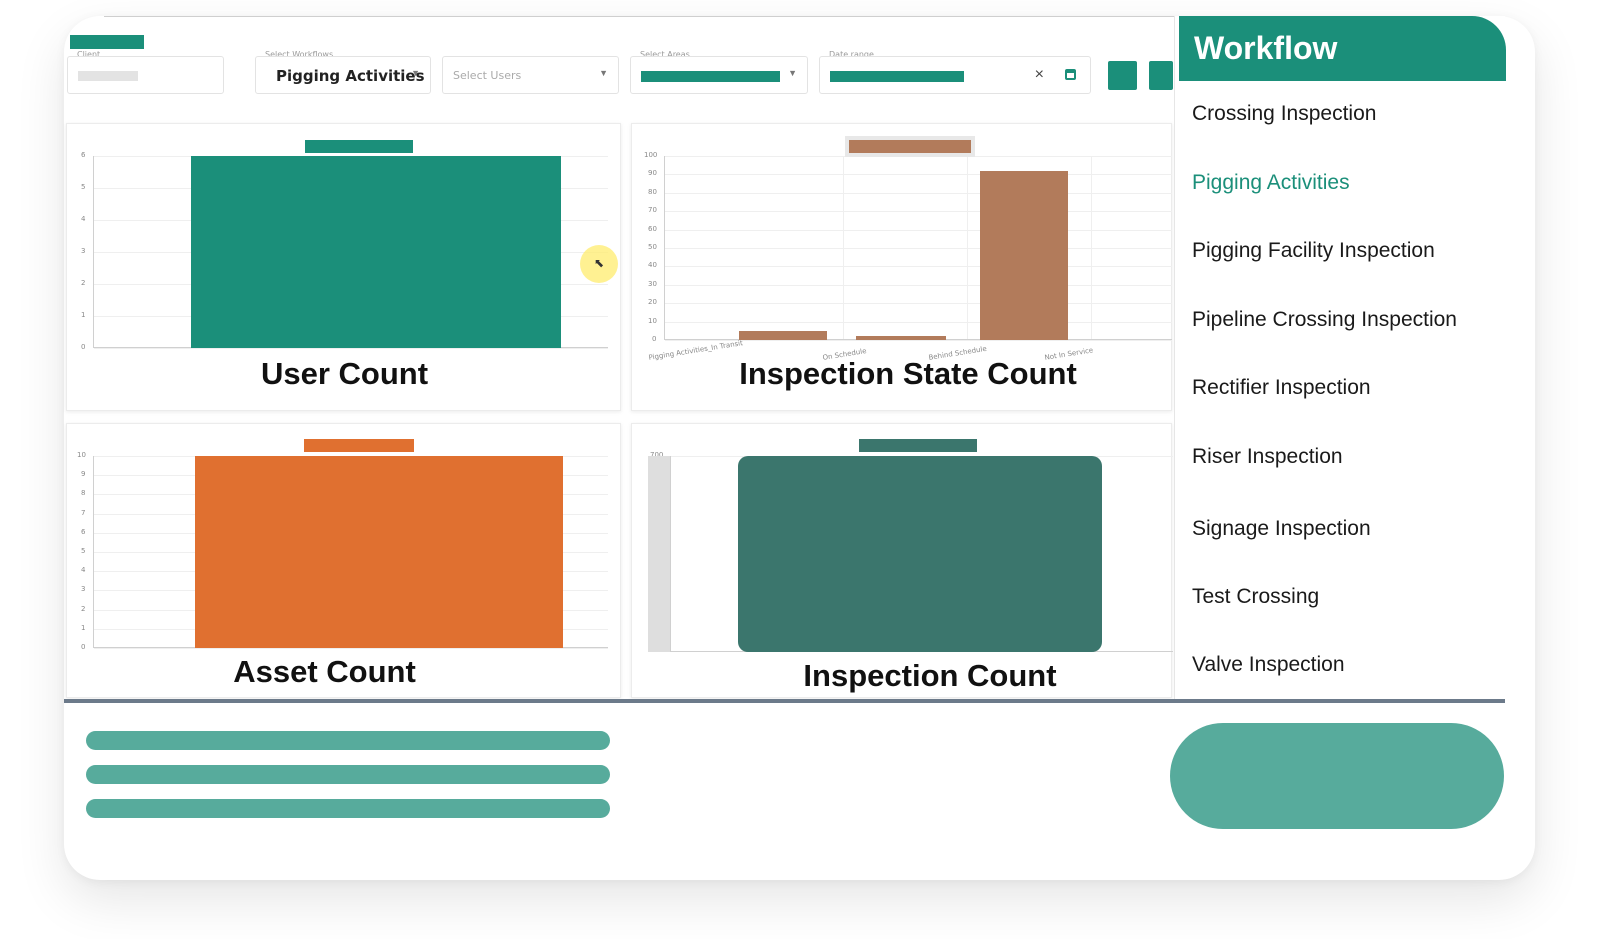 This screenshot has width=1600, height=939. Describe the element at coordinates (1337, 776) in the screenshot. I see `cta-button` at that location.